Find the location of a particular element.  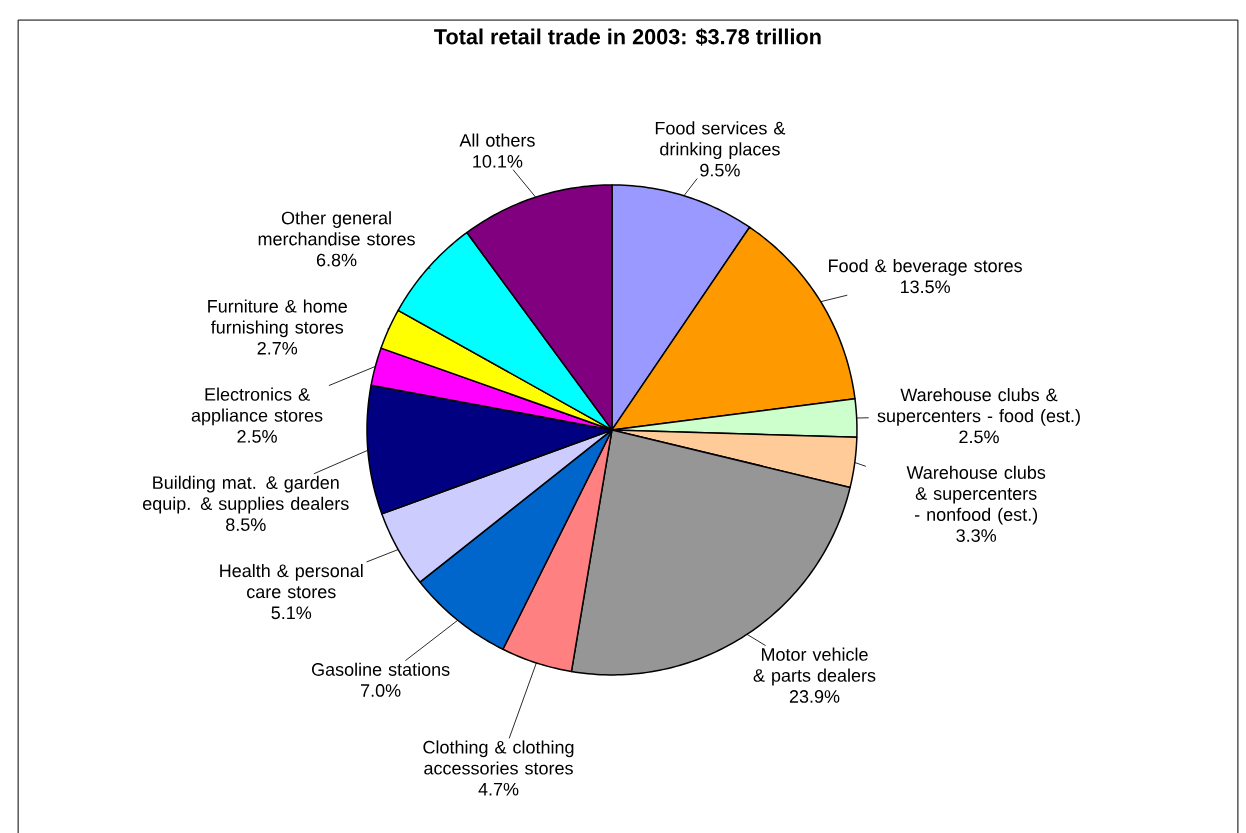

data-label: 4.7% is located at coordinates (498, 789).